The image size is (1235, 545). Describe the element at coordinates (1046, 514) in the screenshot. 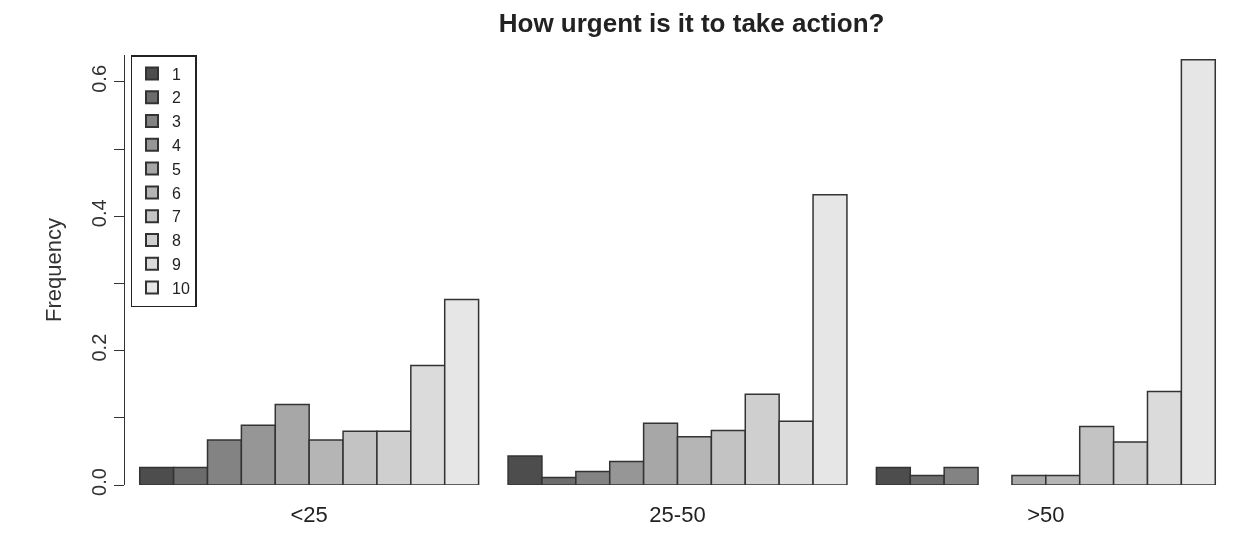

I see `x-tick-label: >50` at that location.